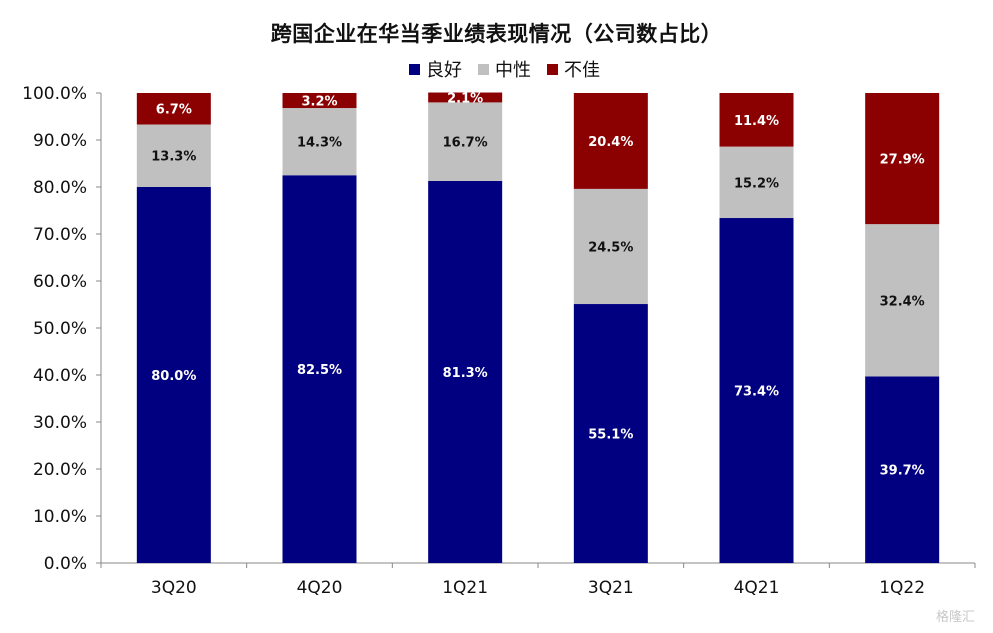 Image resolution: width=993 pixels, height=633 pixels. I want to click on x-tick-label: 1Q21, so click(465, 588).